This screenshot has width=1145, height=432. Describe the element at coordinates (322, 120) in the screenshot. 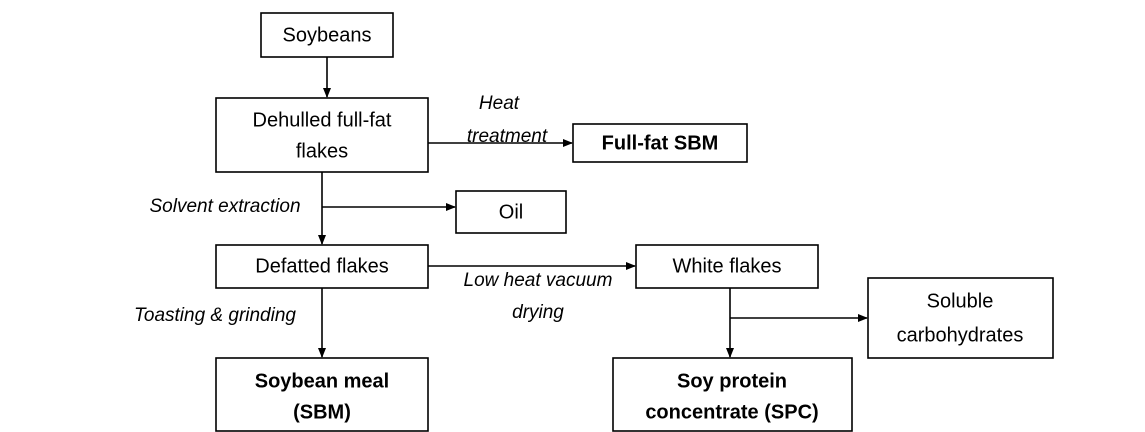

I see `node-label: Dehulled full-fat` at that location.